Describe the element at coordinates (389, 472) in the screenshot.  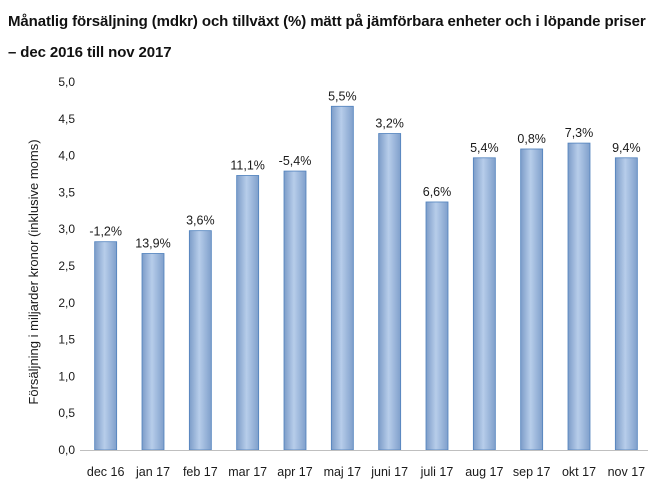
I see `x-tick-label: juni 17` at that location.